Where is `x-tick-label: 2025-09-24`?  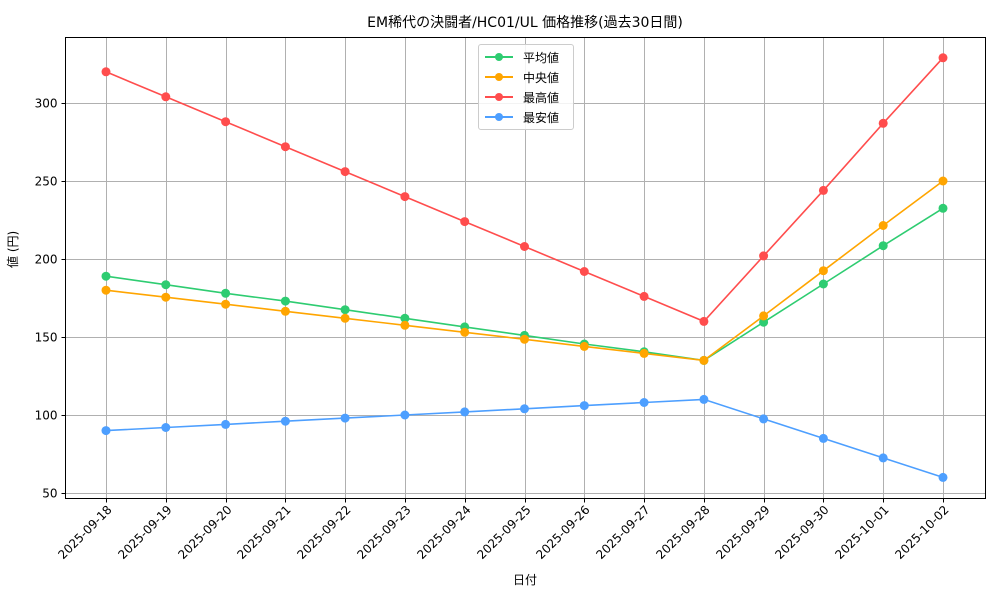
x-tick-label: 2025-09-24 is located at coordinates (443, 532).